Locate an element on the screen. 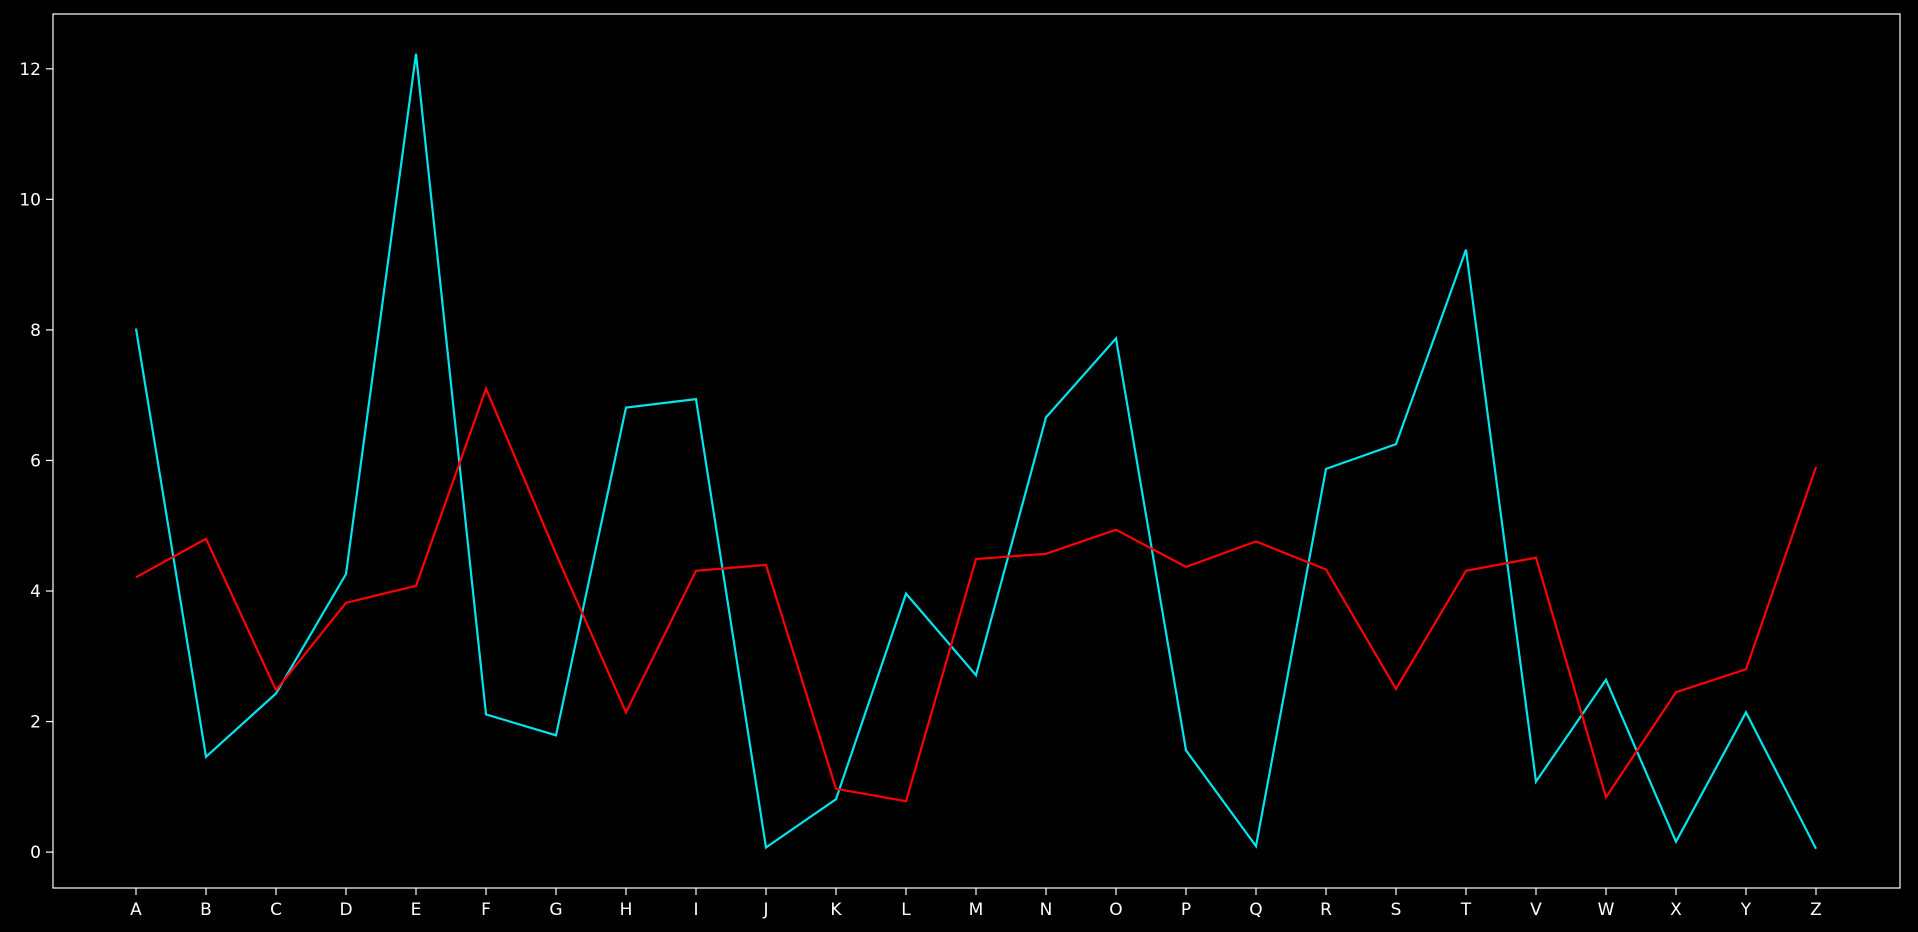 The width and height of the screenshot is (1918, 932). y-tick-label: 6 is located at coordinates (35, 461).